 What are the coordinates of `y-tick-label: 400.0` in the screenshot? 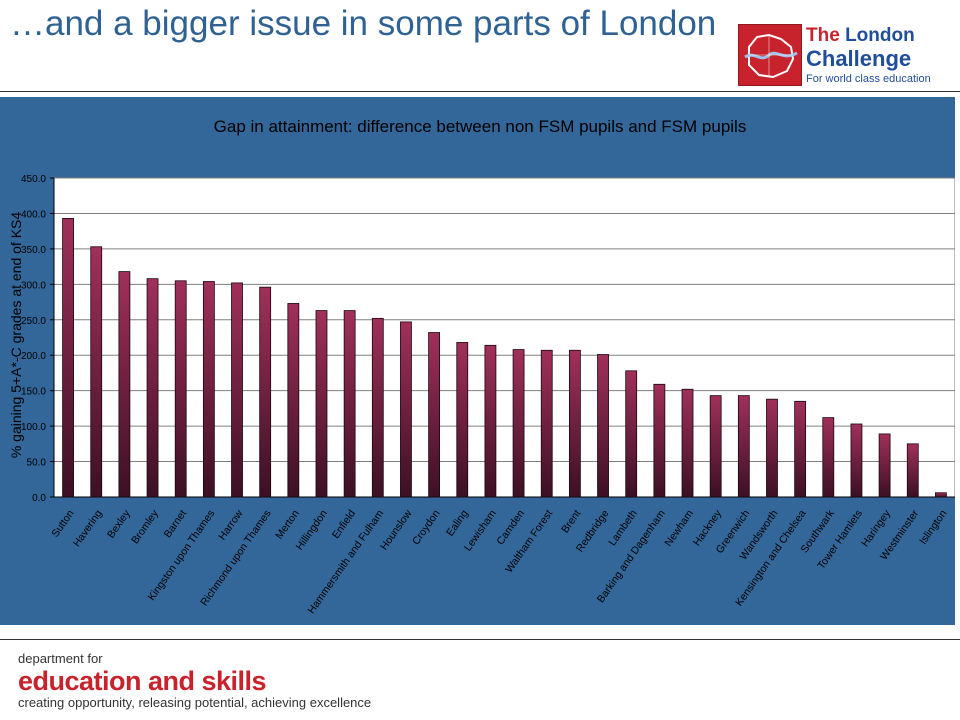 It's located at (33, 214).